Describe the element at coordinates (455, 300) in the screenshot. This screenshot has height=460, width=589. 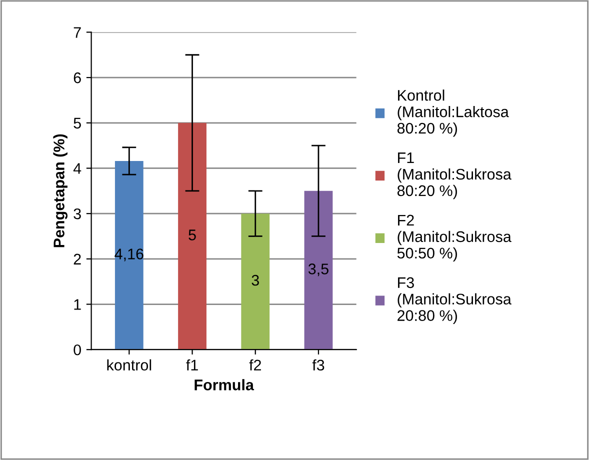
I see `legend-label: F3 (Manitol:Sukrosa 20:80 %)` at that location.